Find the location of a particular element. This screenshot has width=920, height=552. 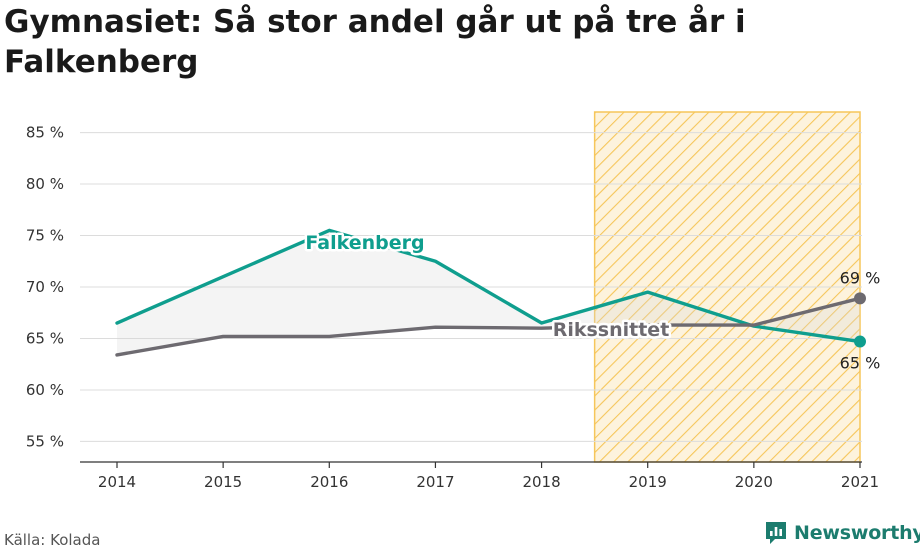

x-tick-label: 2020 is located at coordinates (754, 482).